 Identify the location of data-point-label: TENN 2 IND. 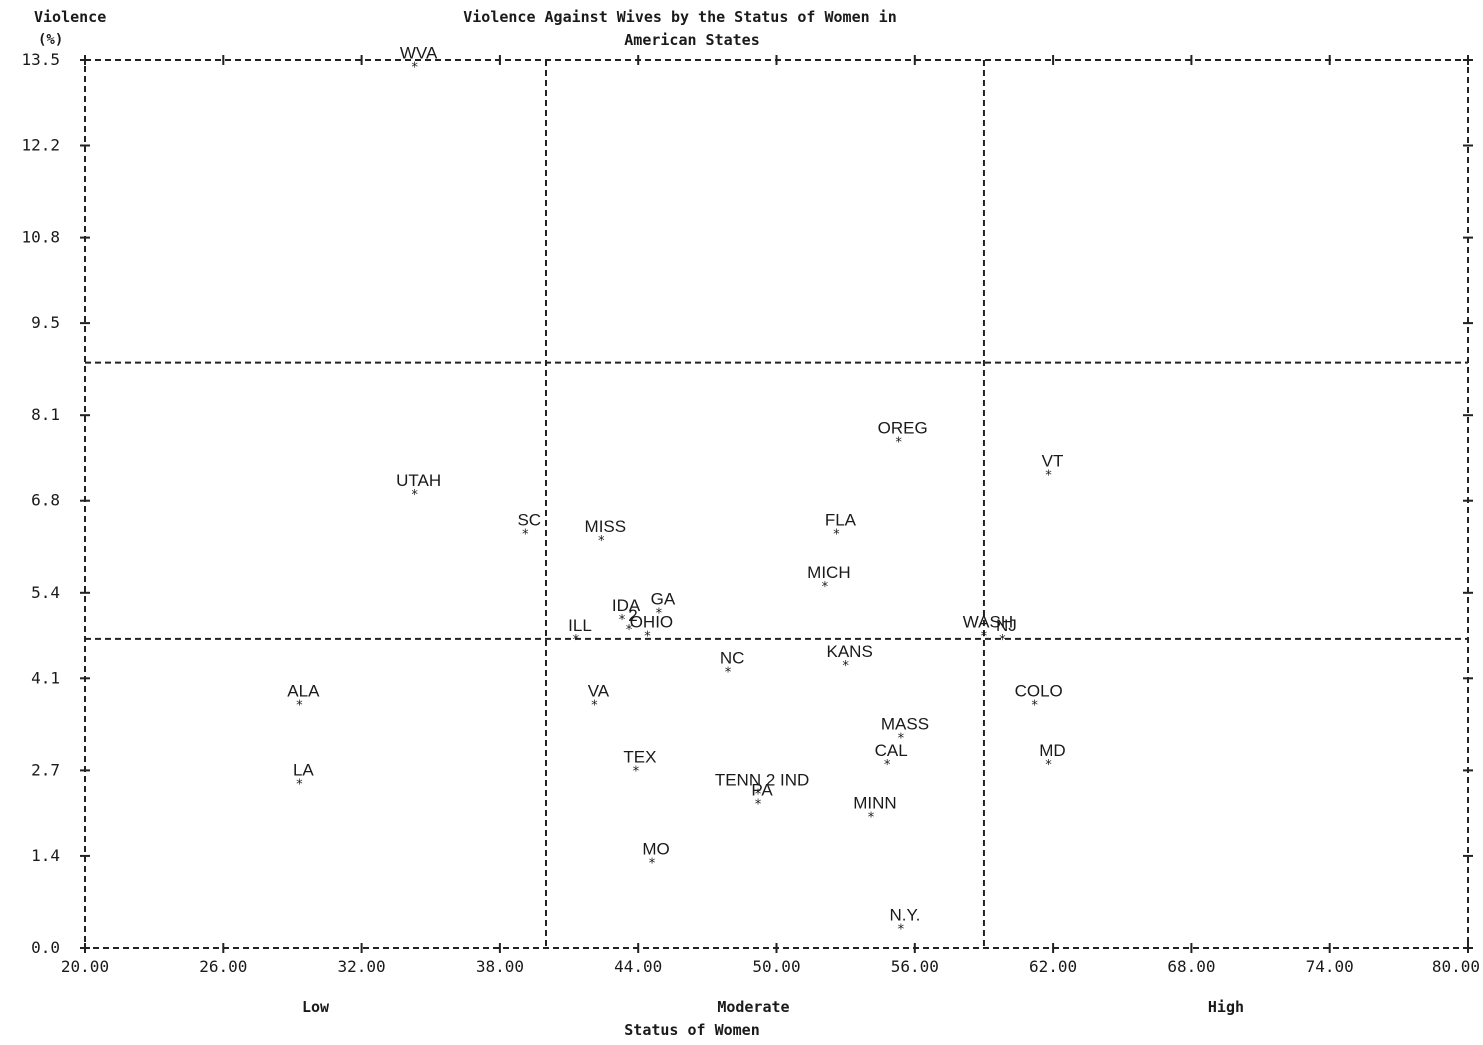
(762, 779).